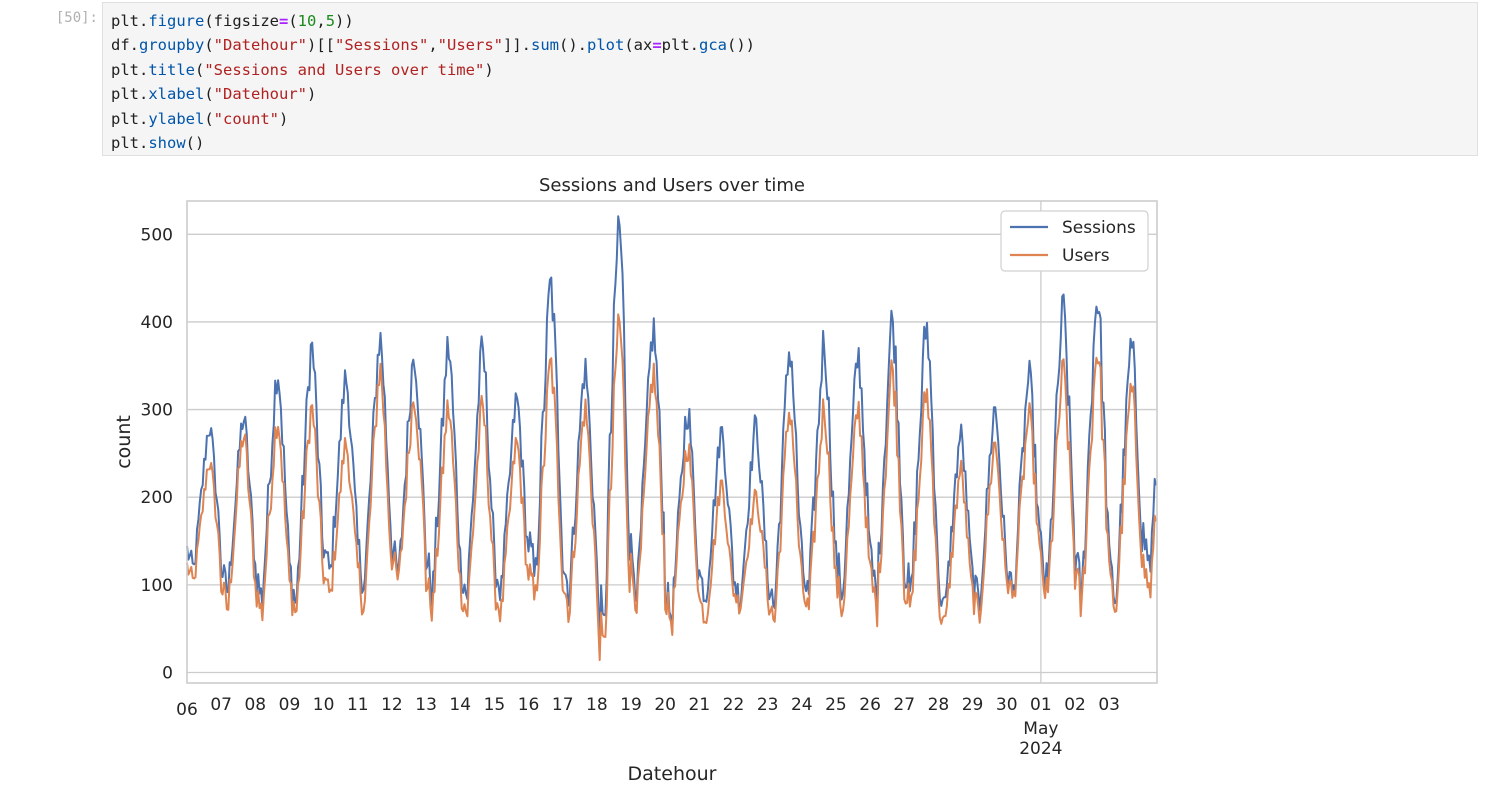 The width and height of the screenshot is (1492, 786). Describe the element at coordinates (1109, 705) in the screenshot. I see `x-tick-label: 03` at that location.